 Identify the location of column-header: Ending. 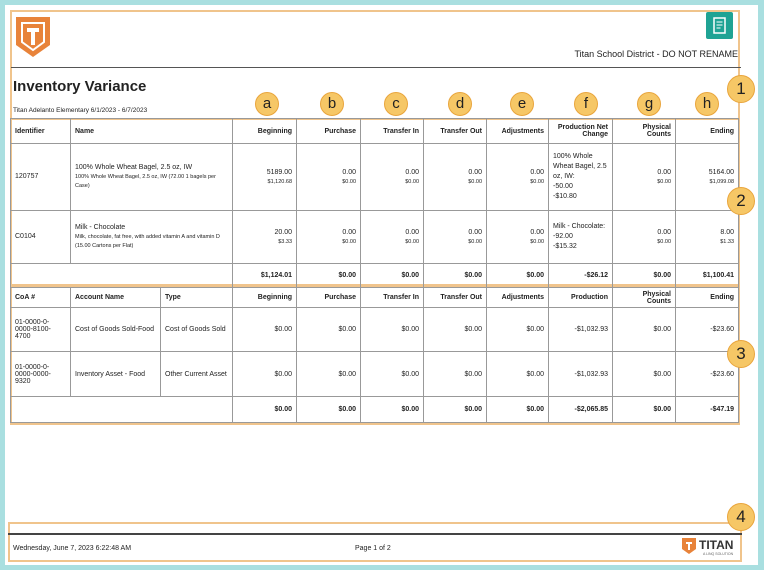
(707, 131).